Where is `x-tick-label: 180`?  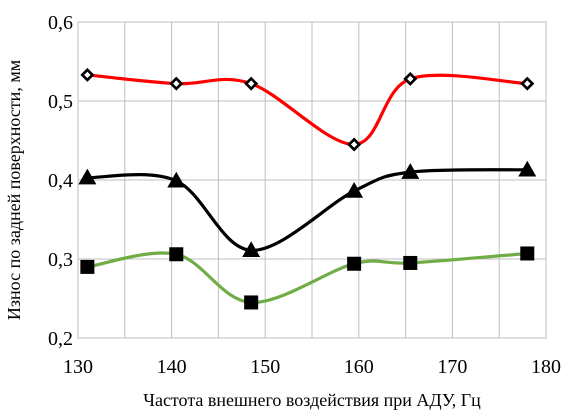
x-tick-label: 180 is located at coordinates (546, 367).